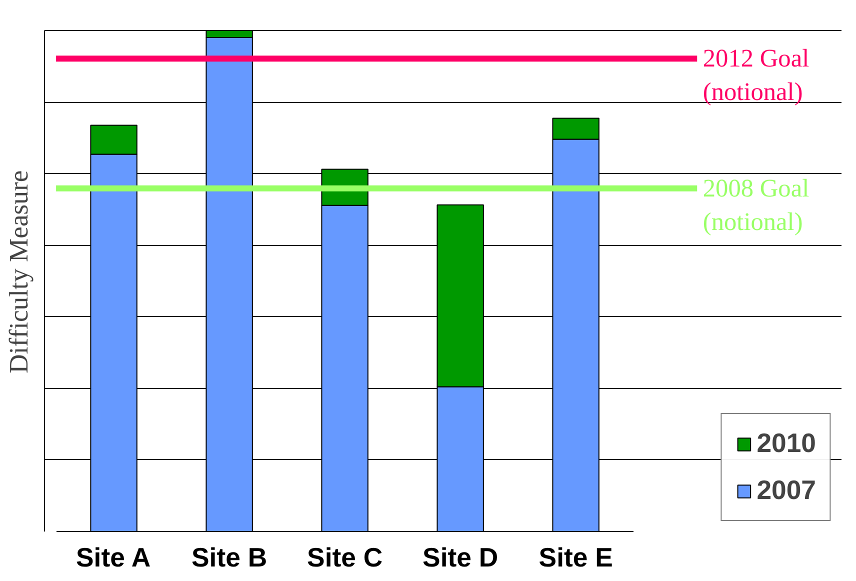  Describe the element at coordinates (345, 557) in the screenshot. I see `x-tick-label: Site C` at that location.